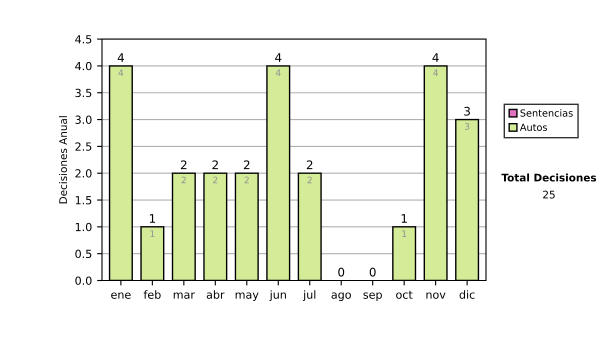  What do you see at coordinates (121, 295) in the screenshot?
I see `x-tick-label: ene` at bounding box center [121, 295].